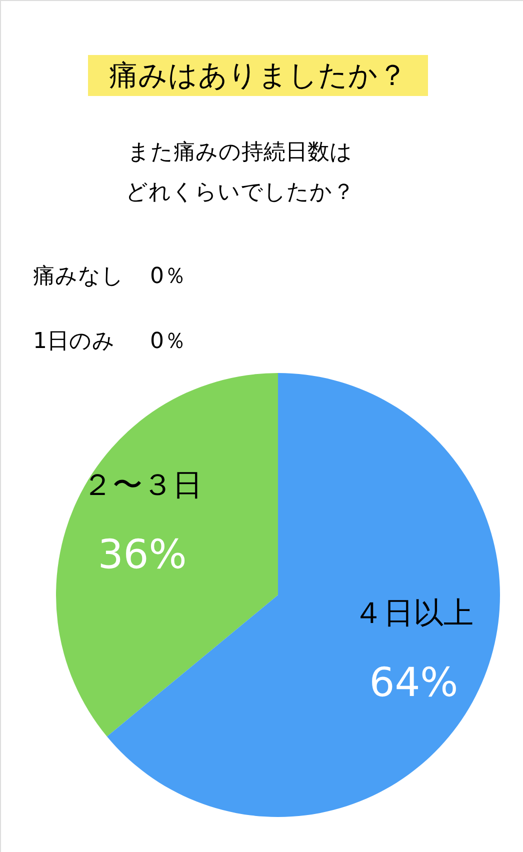 The height and width of the screenshot is (852, 523). What do you see at coordinates (142, 486) in the screenshot?
I see `slice-label: ２〜３日` at bounding box center [142, 486].